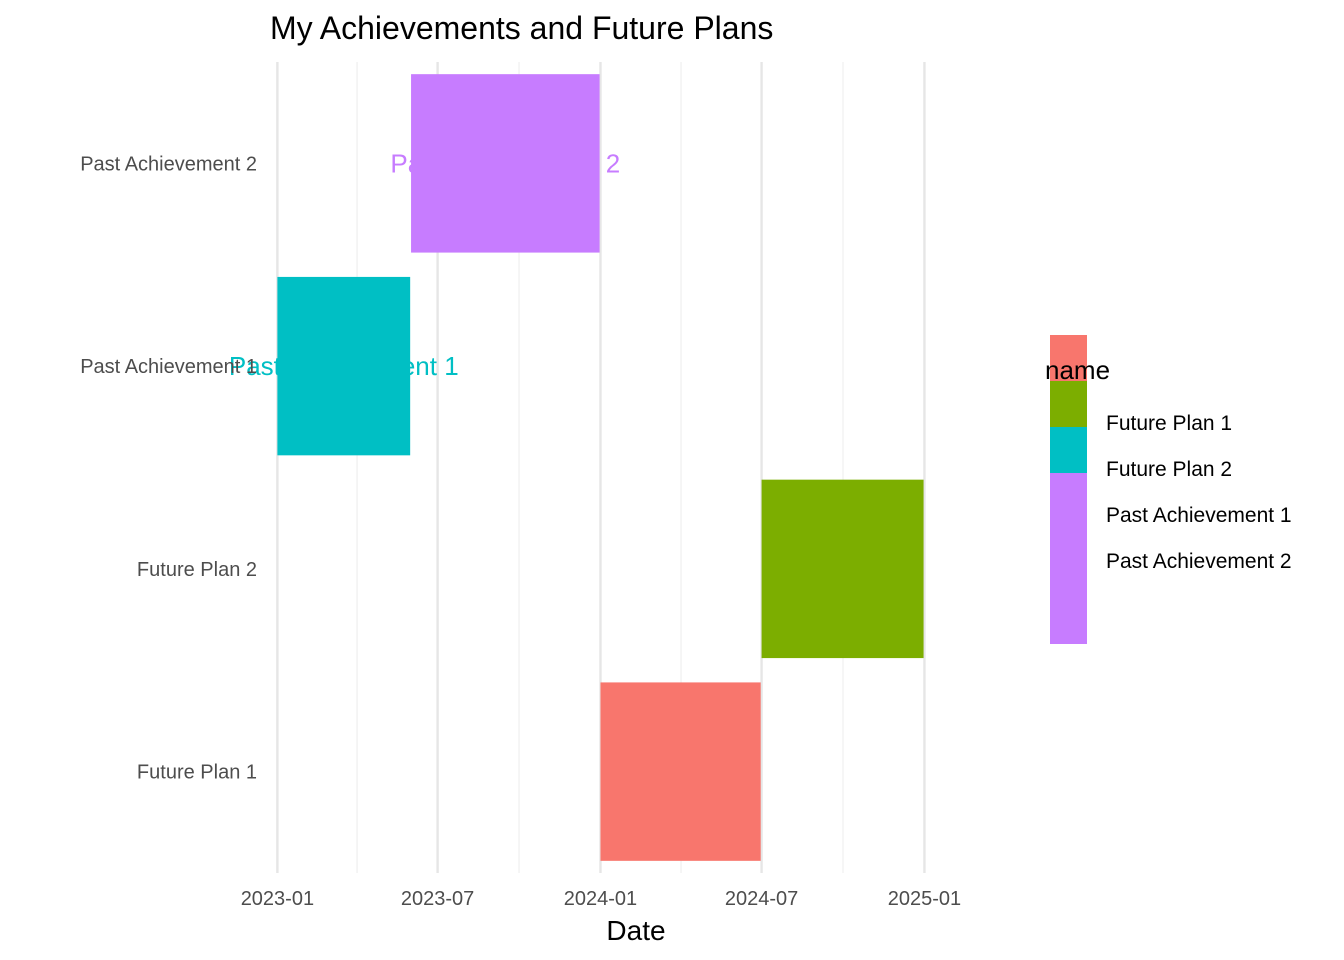 Image resolution: width=1344 pixels, height=960 pixels. I want to click on legend-label: Past Achievement 1, so click(1199, 515).